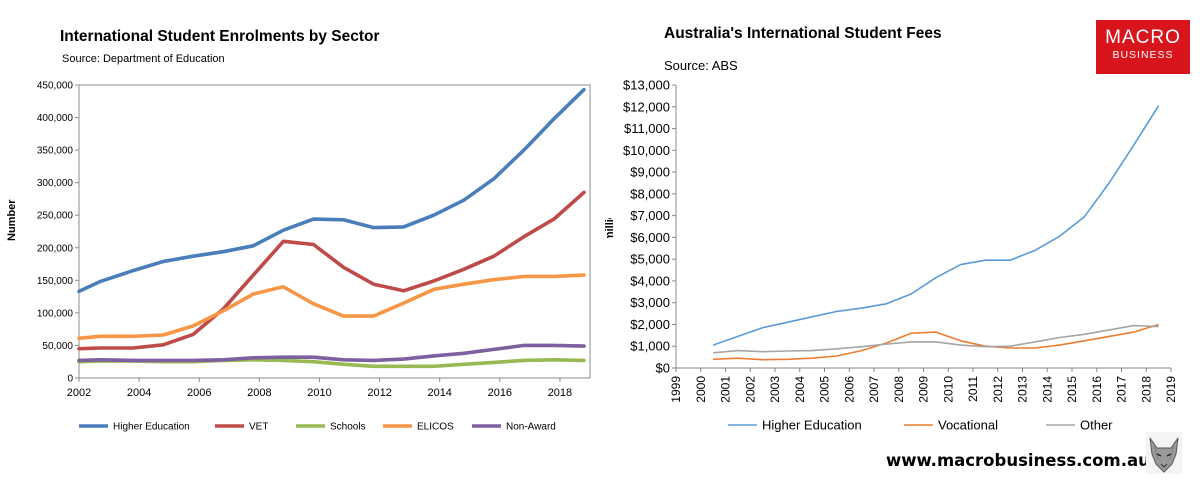  What do you see at coordinates (899, 389) in the screenshot?
I see `right-x-tick-label: 2008` at bounding box center [899, 389].